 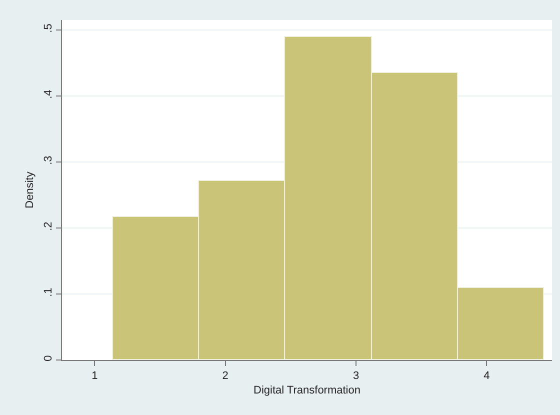 I want to click on x-tick-label: 1, so click(x=95, y=376).